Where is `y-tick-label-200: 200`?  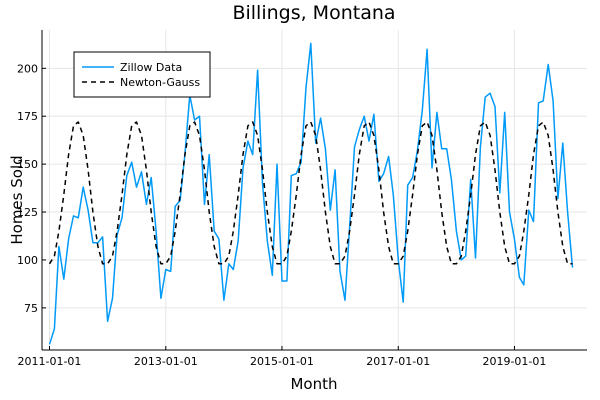 y-tick-label-200: 200 is located at coordinates (27, 68).